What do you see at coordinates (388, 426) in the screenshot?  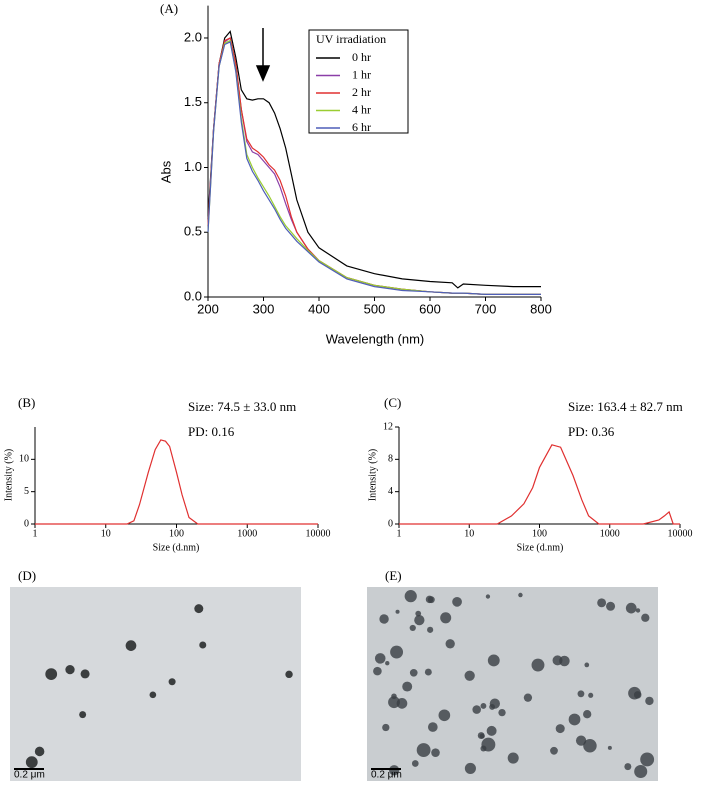 I see `y-tick-label: 12` at bounding box center [388, 426].